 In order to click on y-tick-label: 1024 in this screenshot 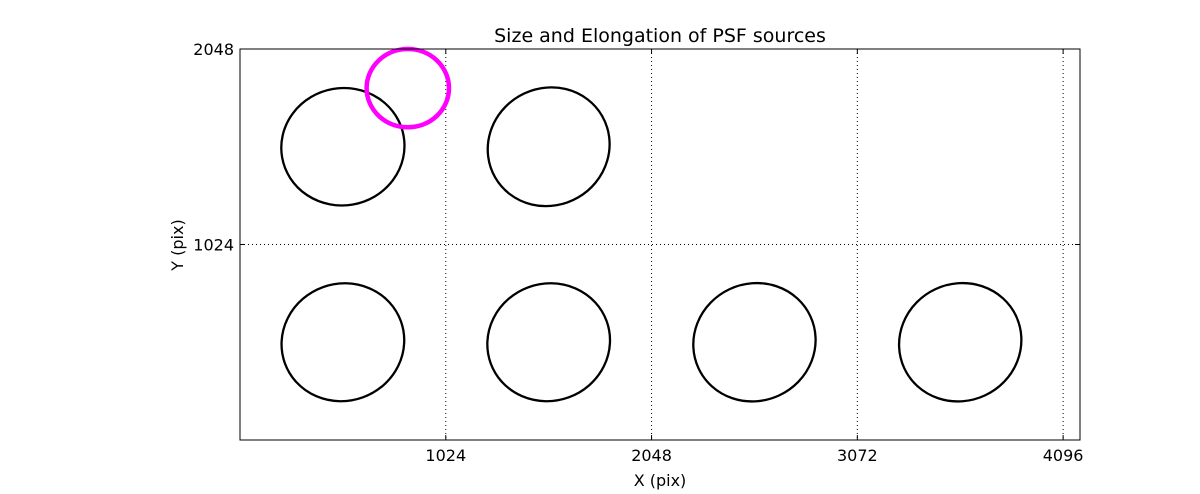, I will do `click(213, 245)`.